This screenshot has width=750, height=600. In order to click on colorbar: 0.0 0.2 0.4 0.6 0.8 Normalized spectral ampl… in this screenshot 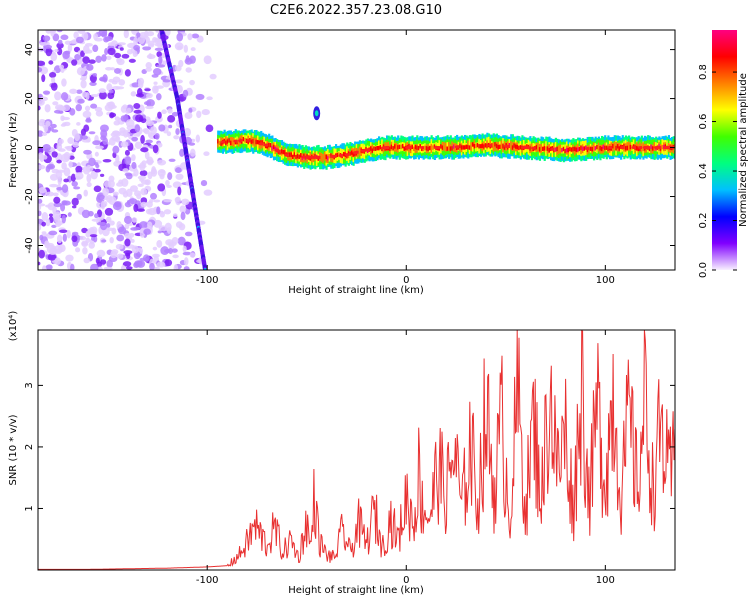, I will do `click(723, 154)`.